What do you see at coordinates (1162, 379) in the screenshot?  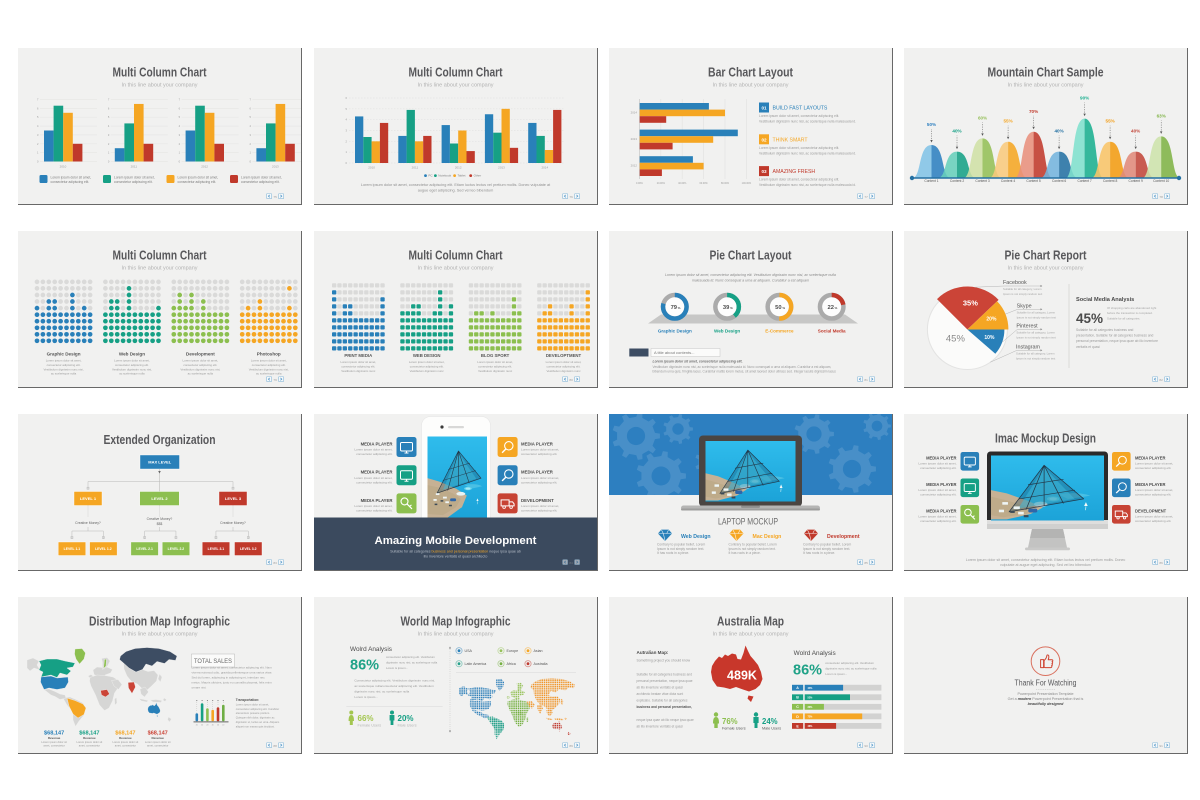 I see `svg-text: 82` at bounding box center [1162, 379].